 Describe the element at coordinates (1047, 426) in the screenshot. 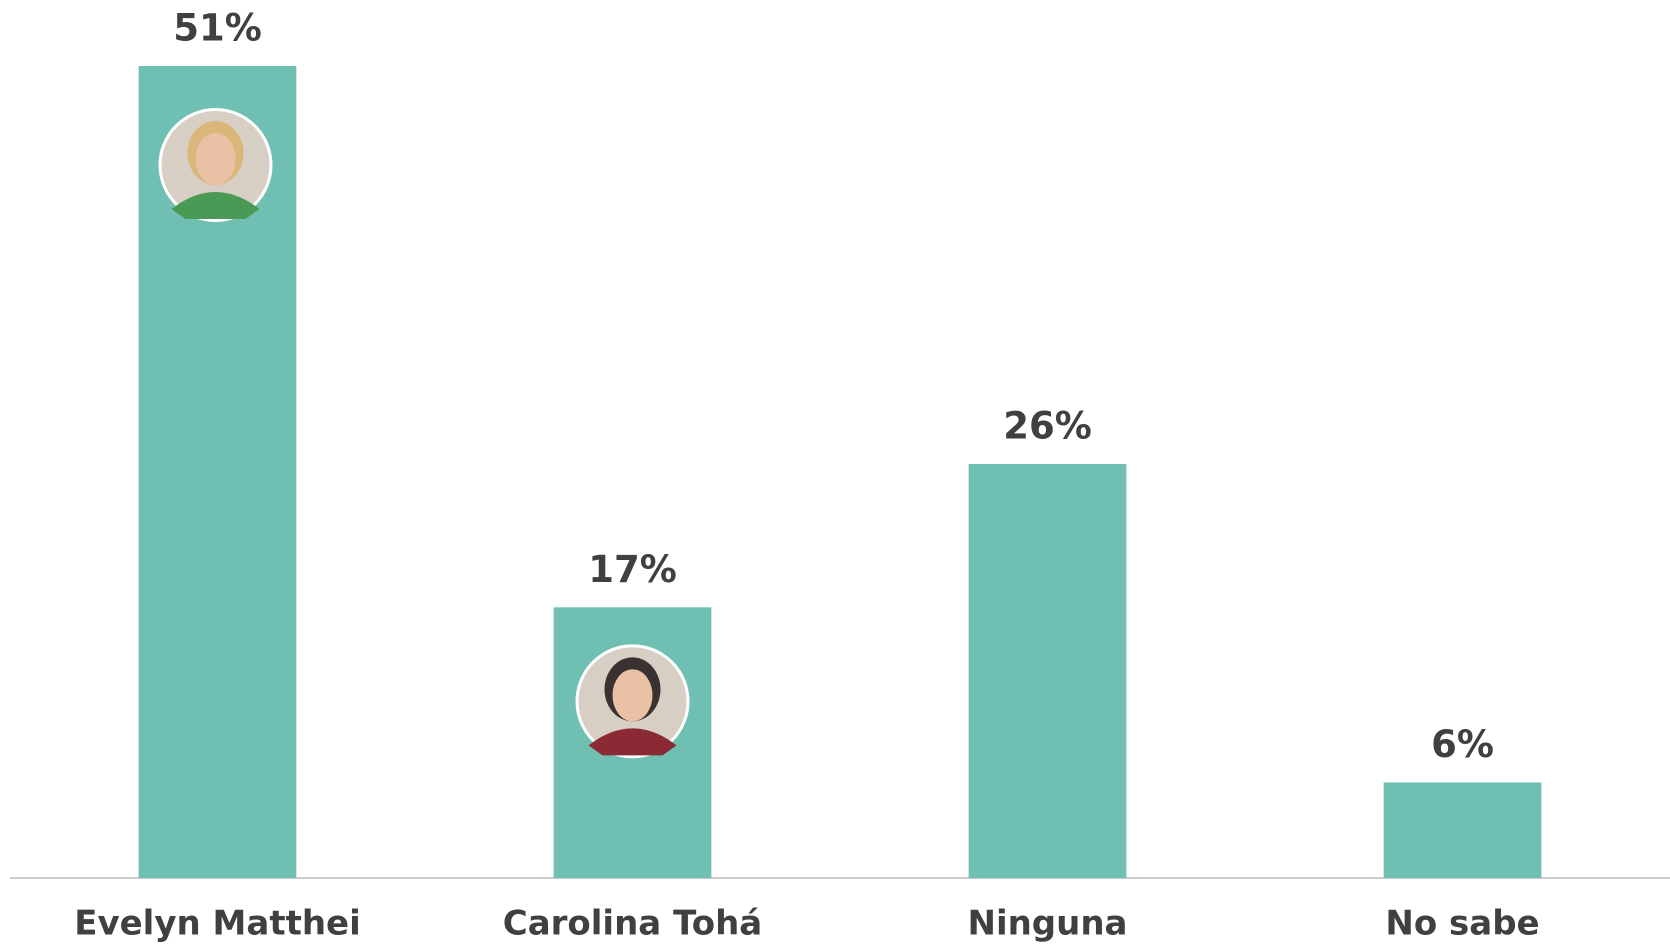

I see `value-label: 26%` at that location.